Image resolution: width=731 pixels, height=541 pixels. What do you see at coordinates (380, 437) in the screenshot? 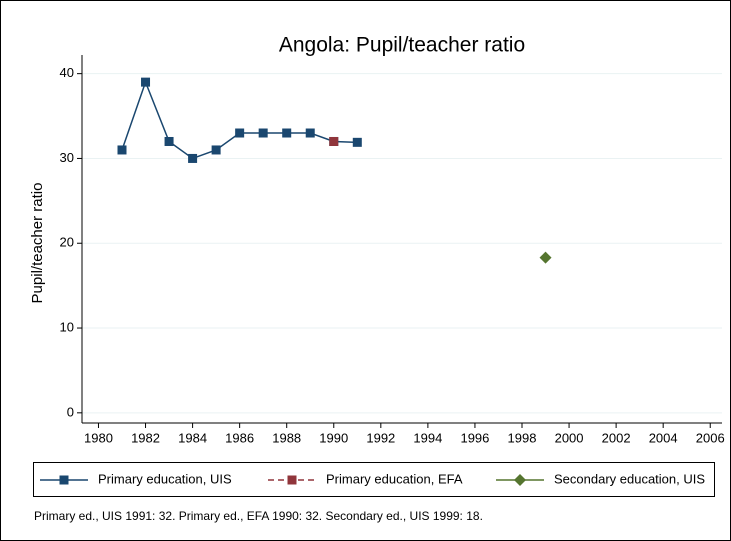
I see `x-tick-label: 1992` at bounding box center [380, 437].